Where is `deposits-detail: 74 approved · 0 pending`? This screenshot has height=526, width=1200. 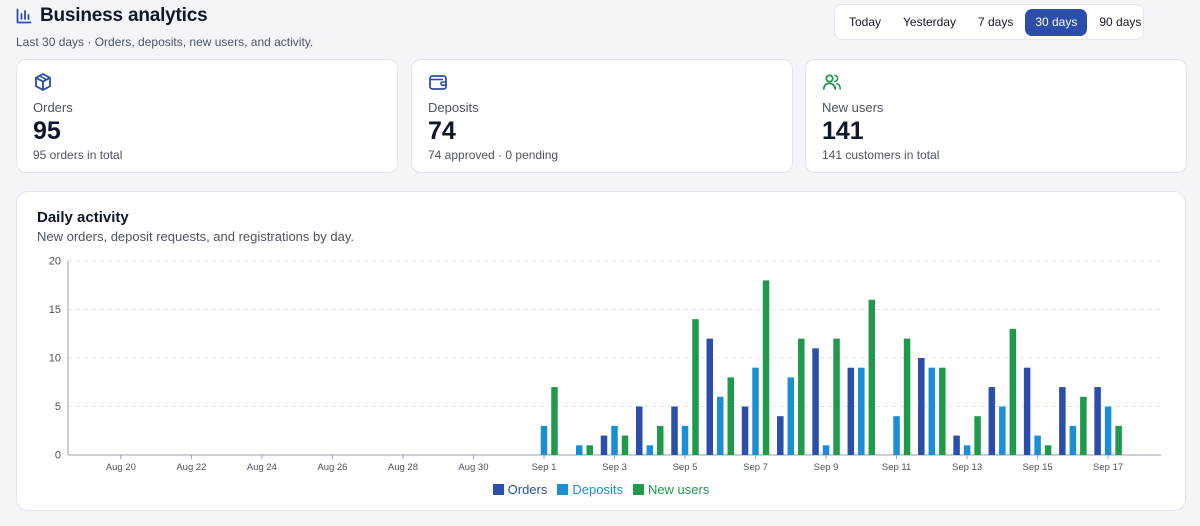
deposits-detail: 74 approved · 0 pending is located at coordinates (493, 155).